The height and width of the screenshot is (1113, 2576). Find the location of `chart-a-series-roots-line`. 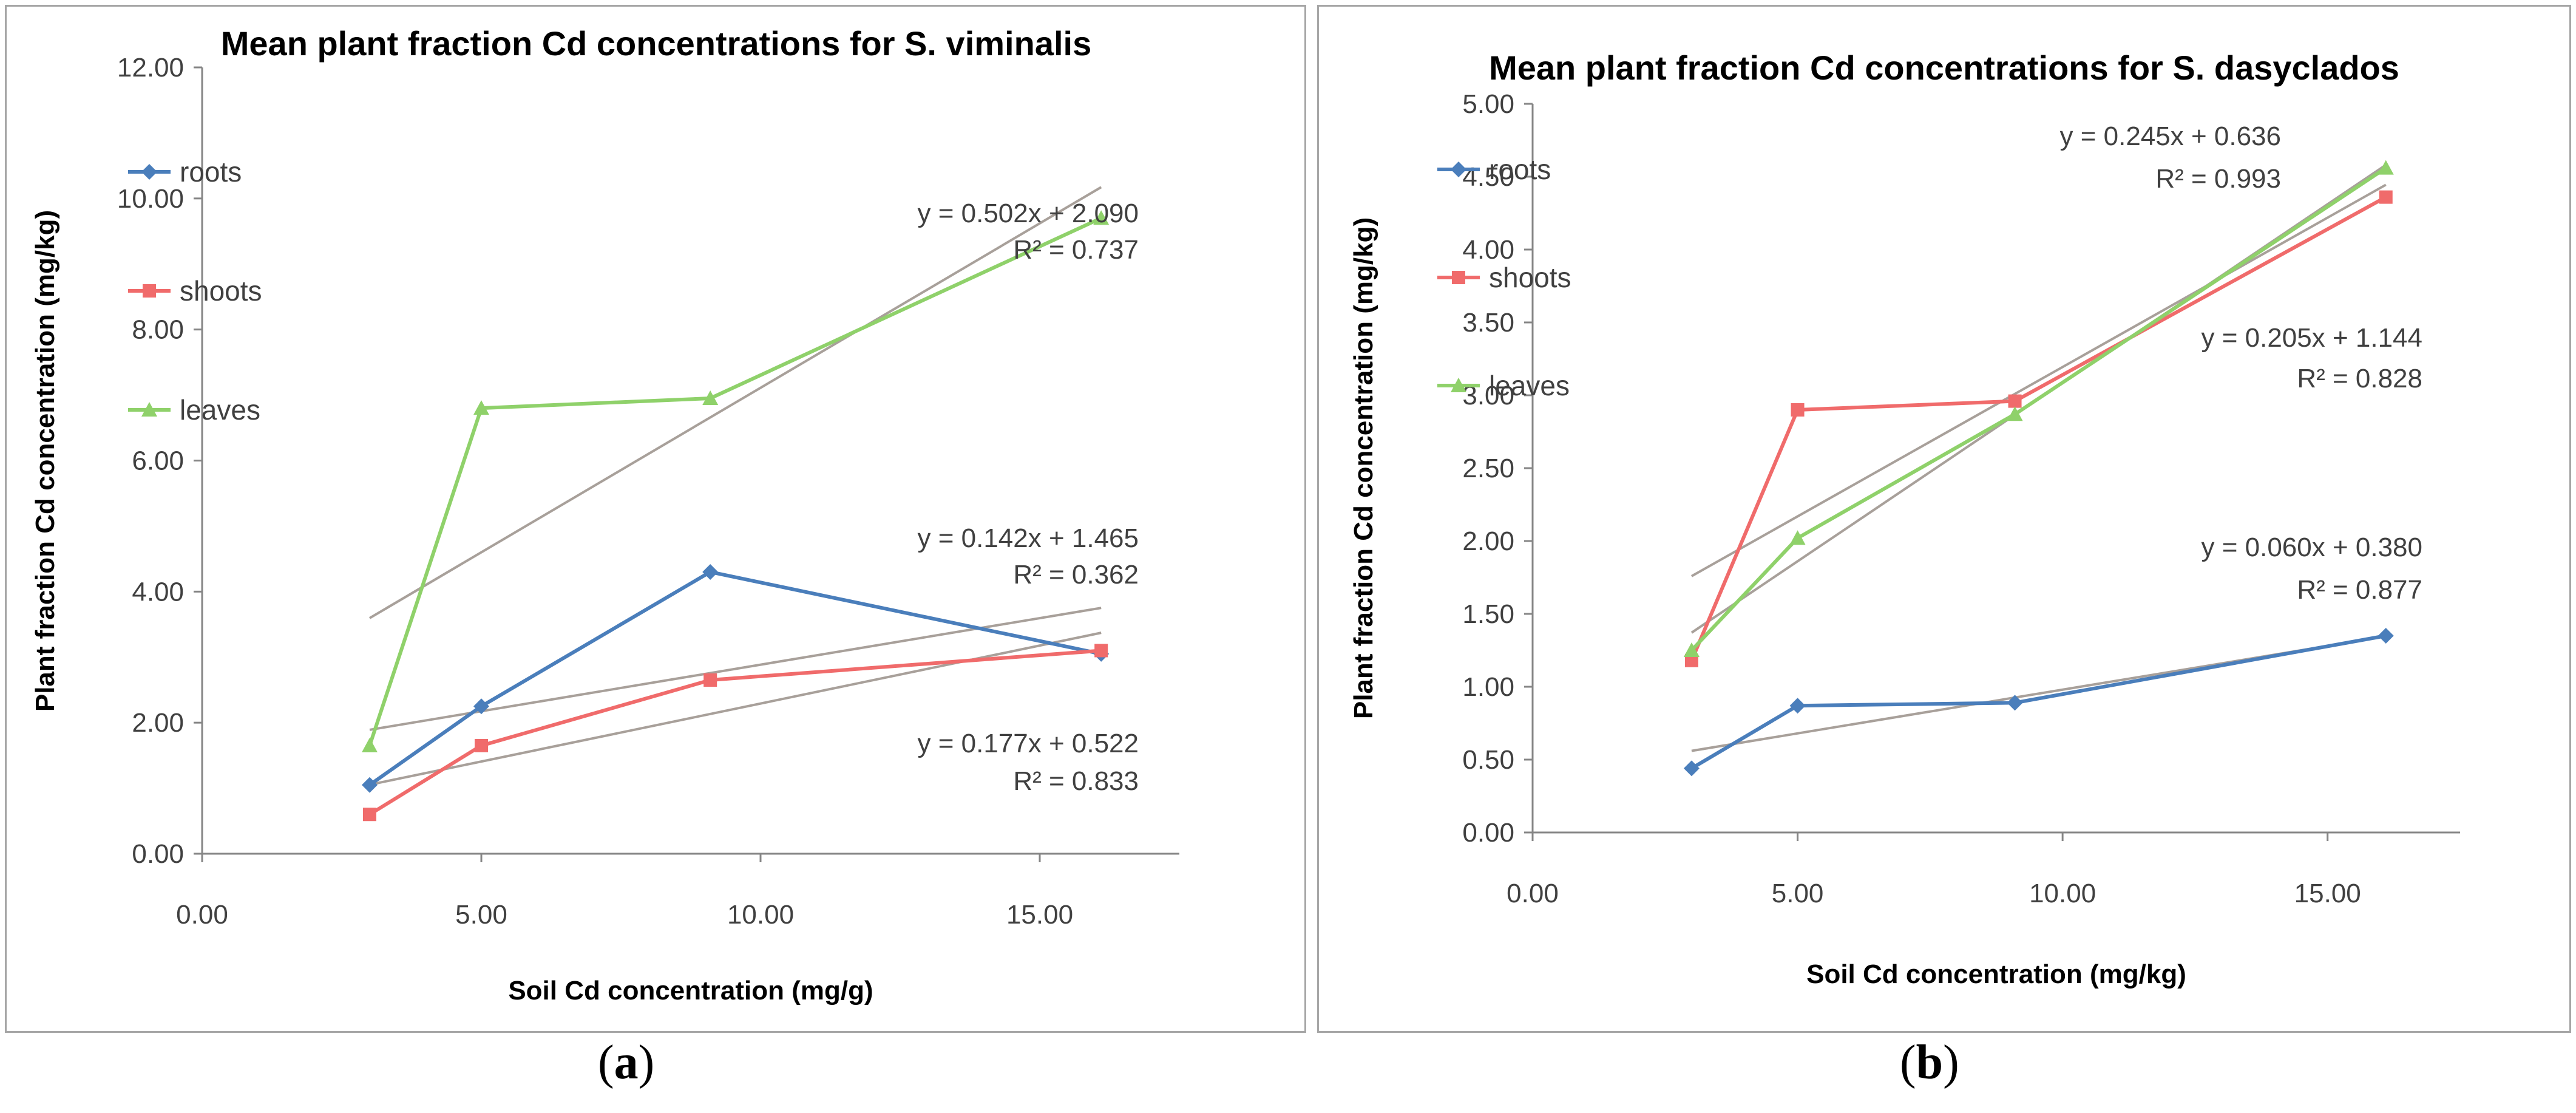

chart-a-series-roots-line is located at coordinates (735, 678).